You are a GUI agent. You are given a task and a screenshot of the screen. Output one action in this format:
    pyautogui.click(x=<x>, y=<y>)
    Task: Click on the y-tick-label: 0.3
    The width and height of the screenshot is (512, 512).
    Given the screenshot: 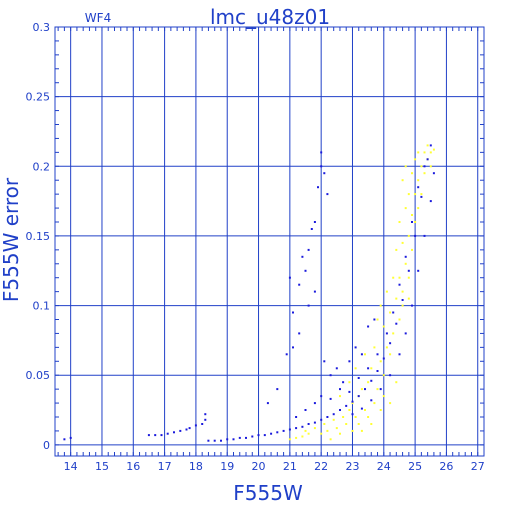 What is the action you would take?
    pyautogui.click(x=42, y=27)
    